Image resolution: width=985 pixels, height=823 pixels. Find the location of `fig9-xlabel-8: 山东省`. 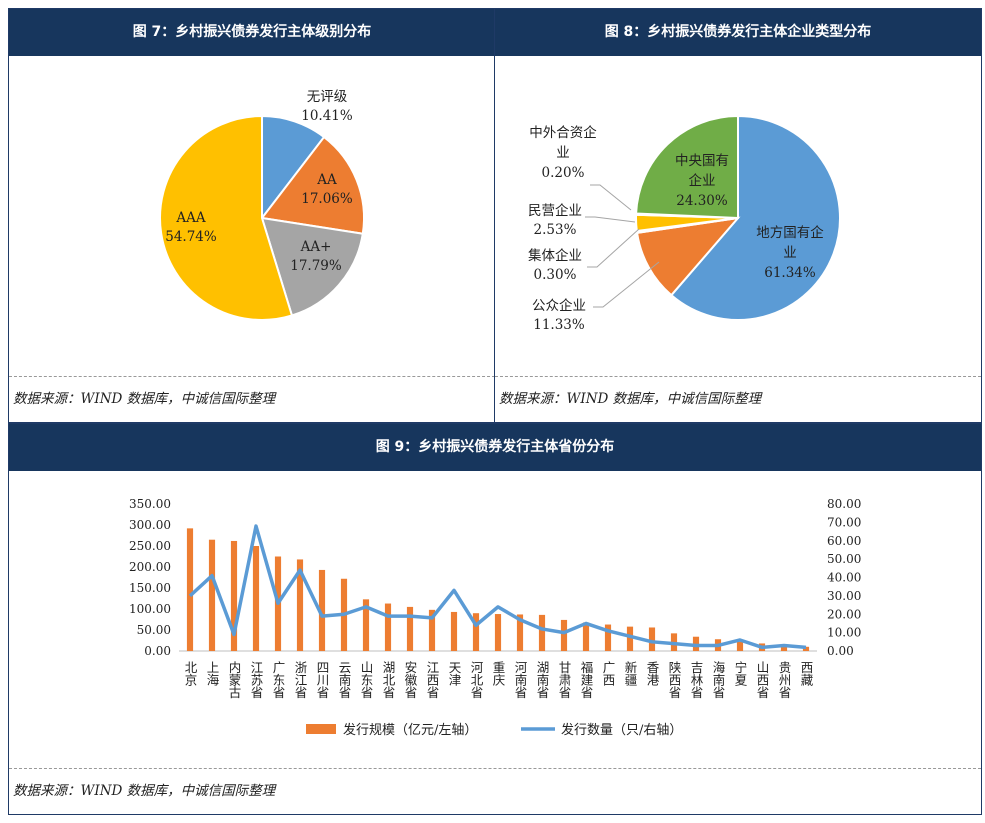

fig9-xlabel-8: 山东省 is located at coordinates (366, 680).